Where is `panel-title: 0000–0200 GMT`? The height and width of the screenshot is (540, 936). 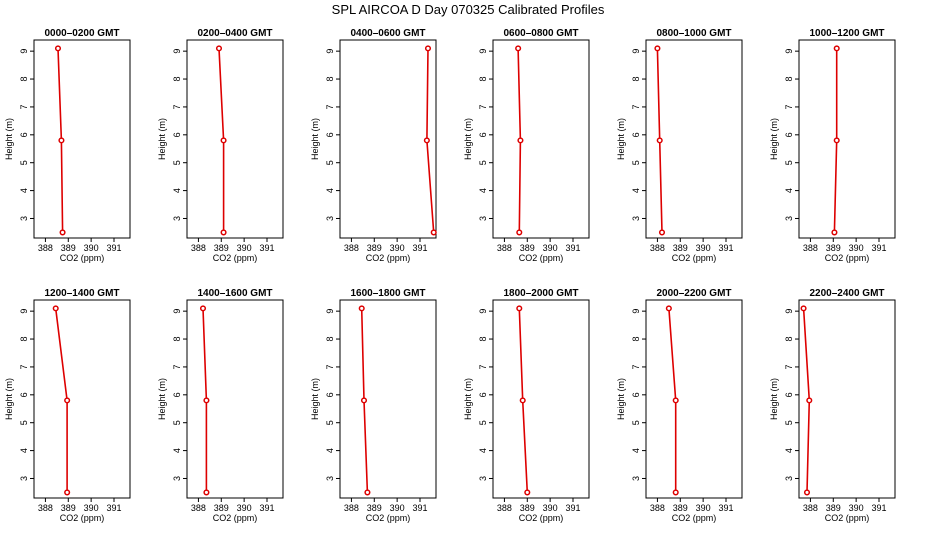 panel-title: 0000–0200 GMT is located at coordinates (81, 33).